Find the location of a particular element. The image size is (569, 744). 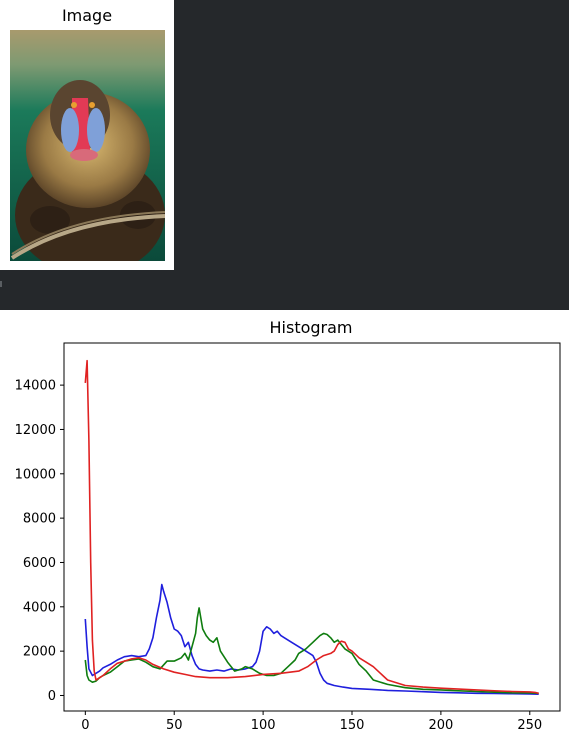

image-figure: Image is located at coordinates (87, 135).